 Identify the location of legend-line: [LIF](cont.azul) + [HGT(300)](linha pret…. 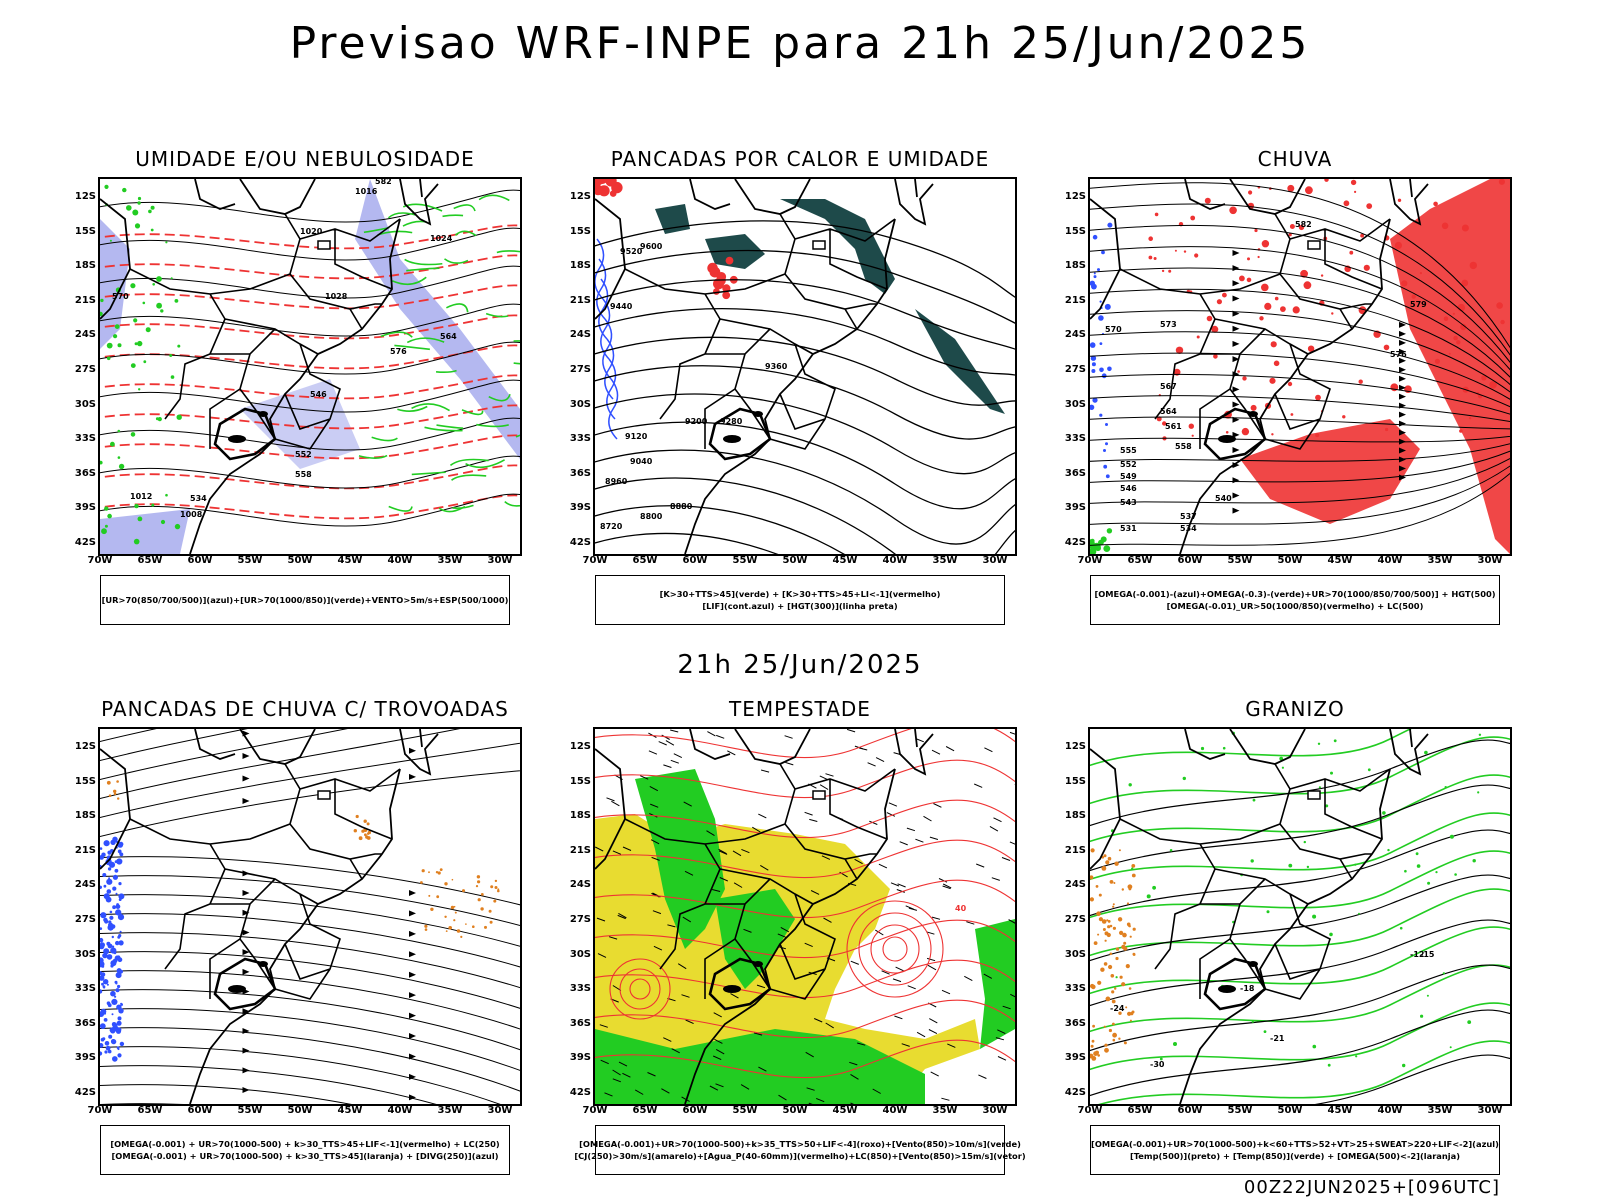
(800, 606).